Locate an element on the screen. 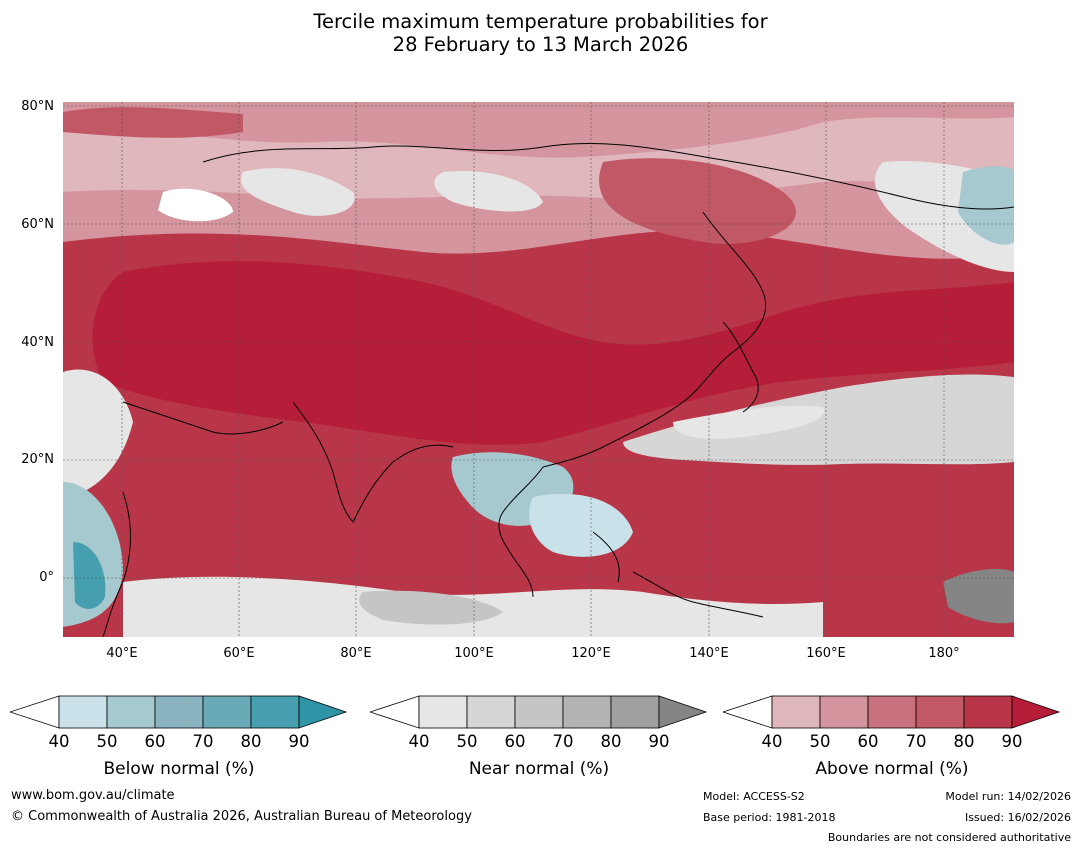 This screenshot has width=1081, height=850. colorbar-below-tick-80: 80 is located at coordinates (251, 741).